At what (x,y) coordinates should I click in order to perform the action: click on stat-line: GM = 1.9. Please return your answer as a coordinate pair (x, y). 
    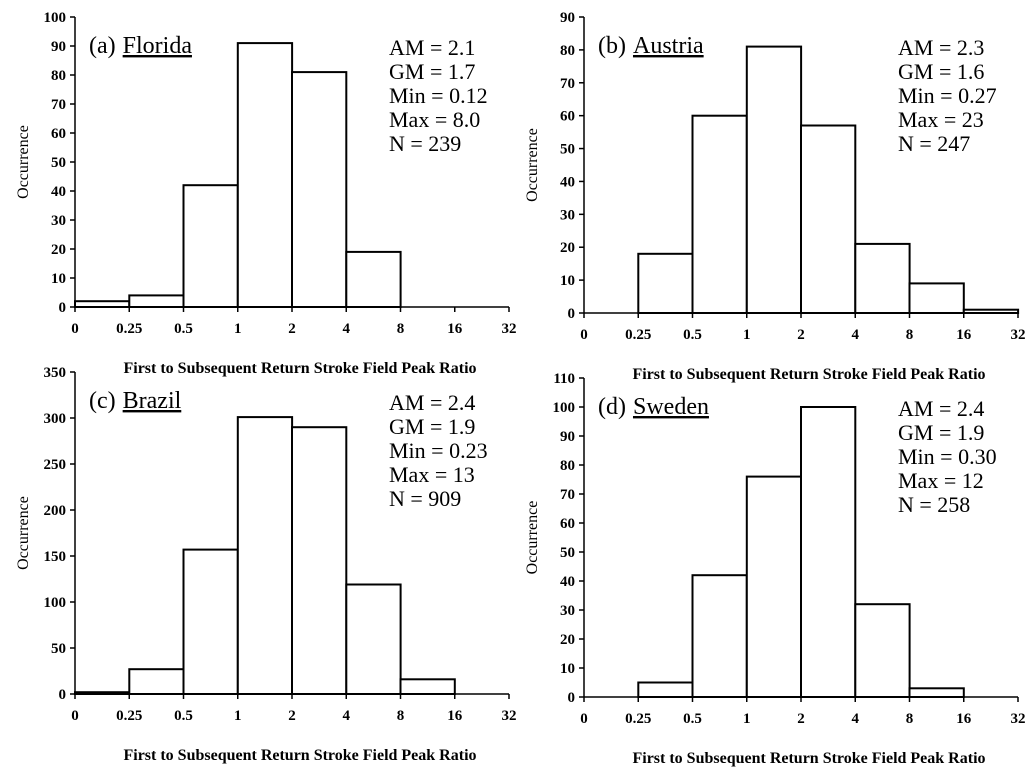
    Looking at the image, I should click on (941, 432).